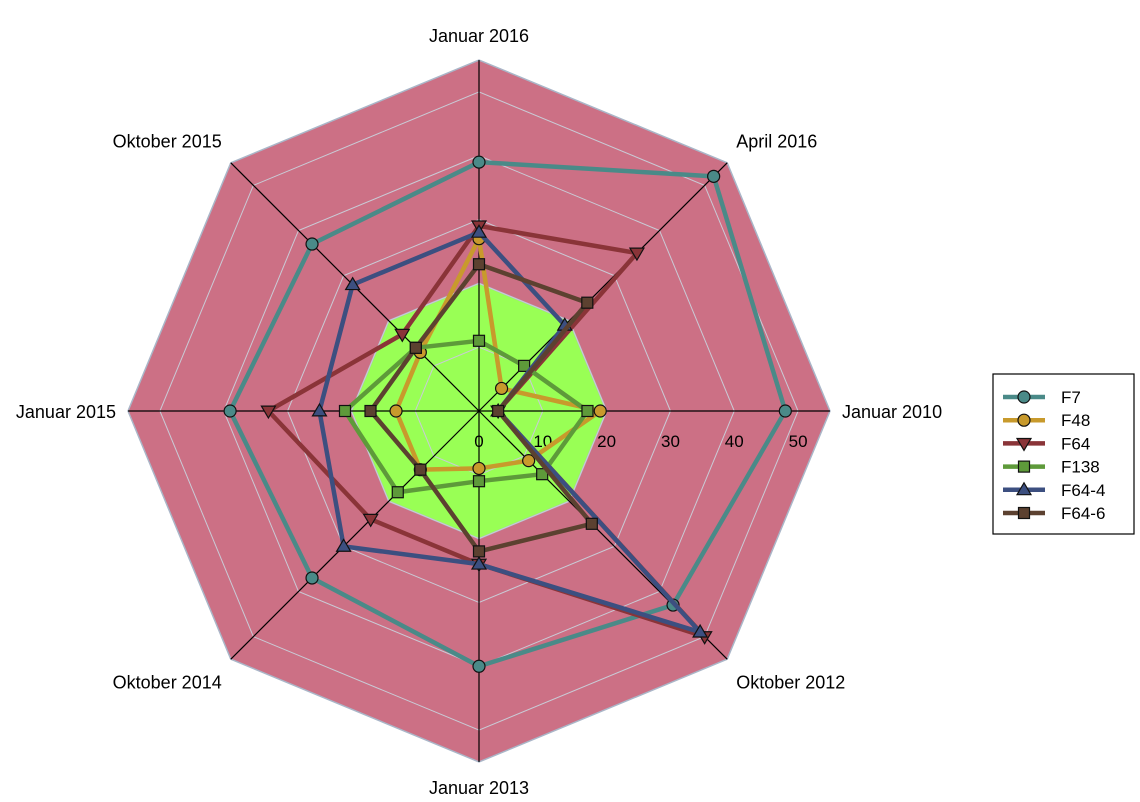 The height and width of the screenshot is (802, 1140). What do you see at coordinates (1046, 443) in the screenshot?
I see `legend-item-f64: F64` at bounding box center [1046, 443].